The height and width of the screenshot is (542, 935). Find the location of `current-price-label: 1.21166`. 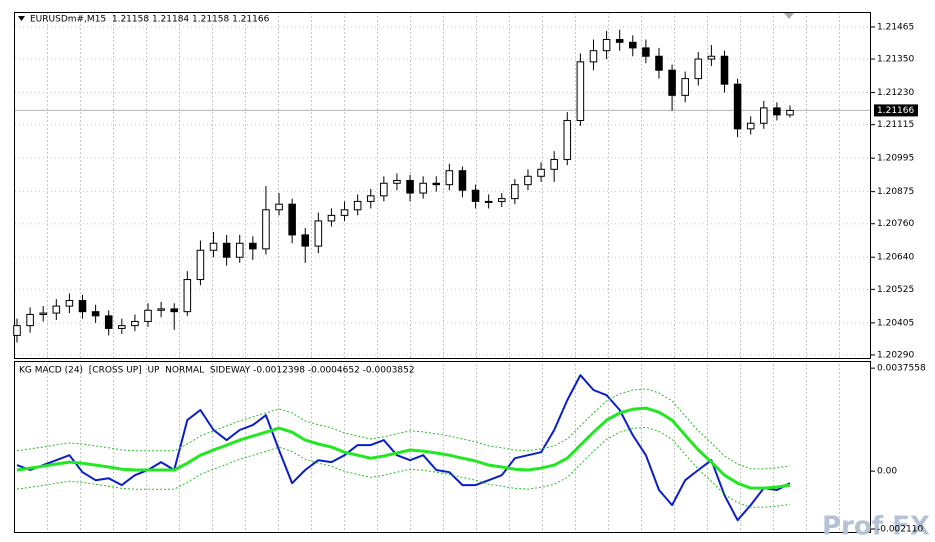

current-price-label: 1.21166 is located at coordinates (895, 111).